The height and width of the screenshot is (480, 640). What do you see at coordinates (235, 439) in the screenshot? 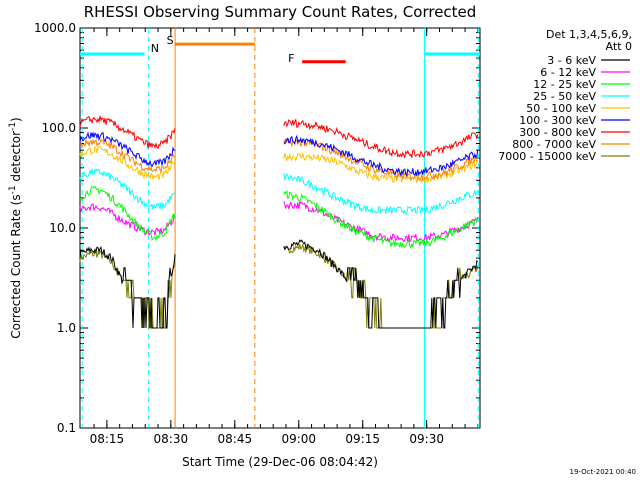
I see `x-tick-label: 08:45` at bounding box center [235, 439].